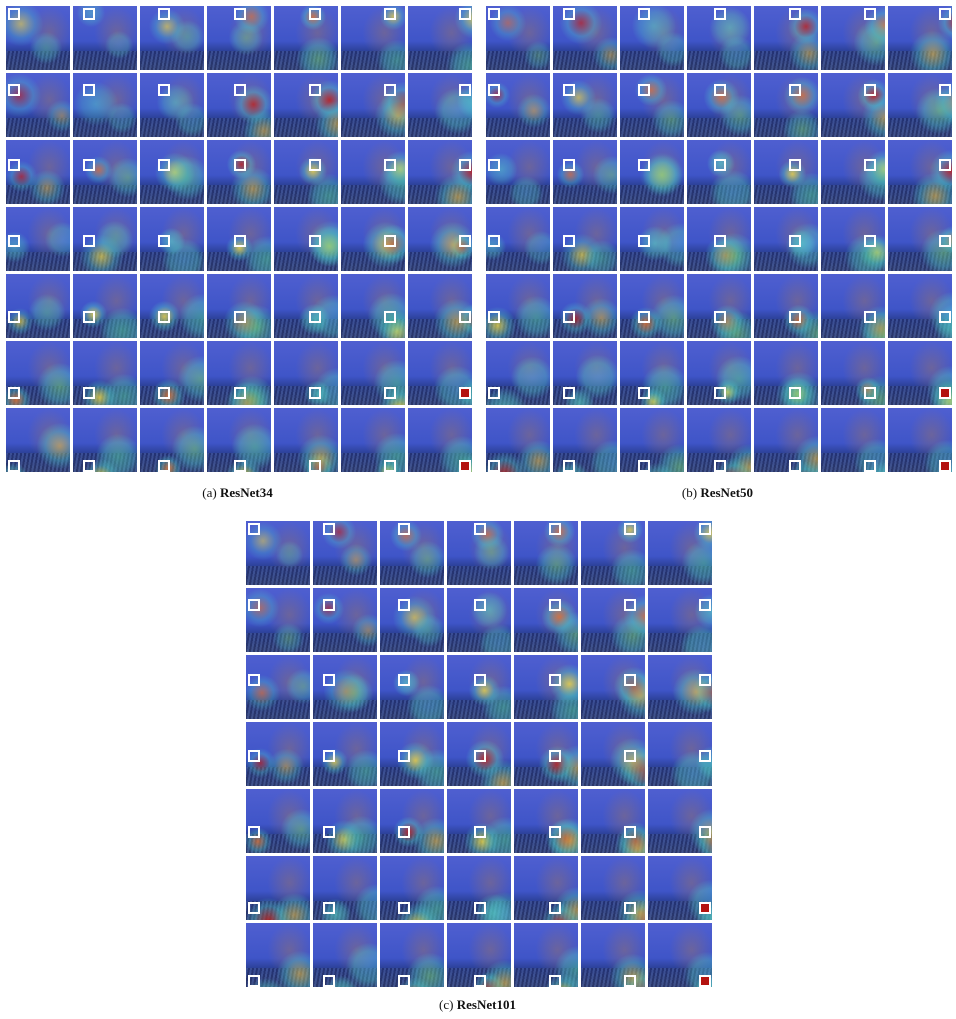  I want to click on caption-b: (b) ResNet50, so click(717, 493).